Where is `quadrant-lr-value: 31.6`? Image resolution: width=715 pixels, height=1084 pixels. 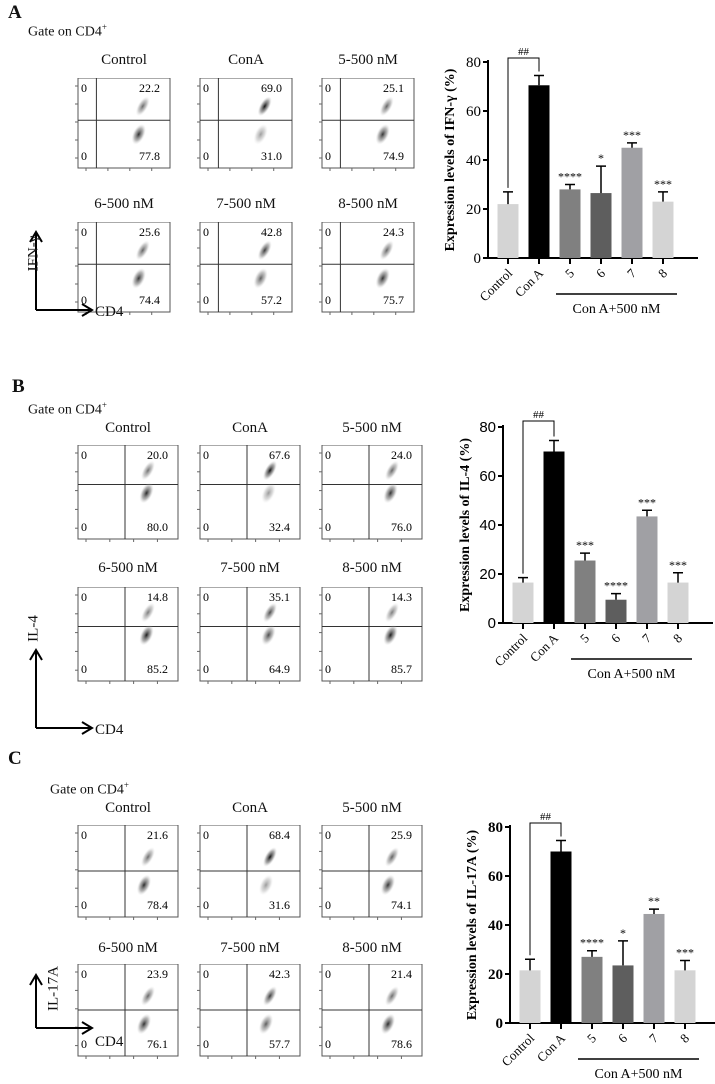 quadrant-lr-value: 31.6 is located at coordinates (279, 905).